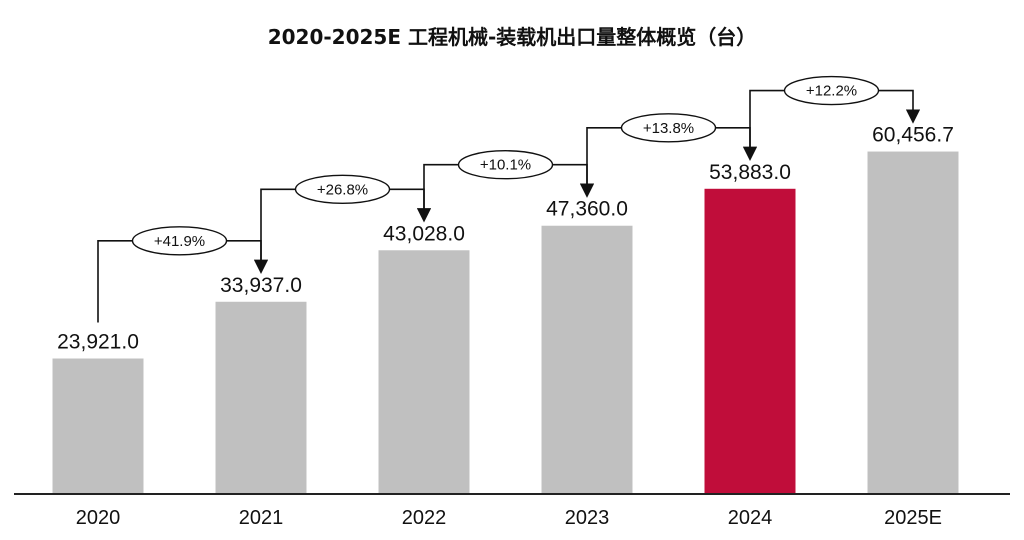 The image size is (1024, 540). I want to click on growth-label-2022: +26.8%, so click(342, 189).